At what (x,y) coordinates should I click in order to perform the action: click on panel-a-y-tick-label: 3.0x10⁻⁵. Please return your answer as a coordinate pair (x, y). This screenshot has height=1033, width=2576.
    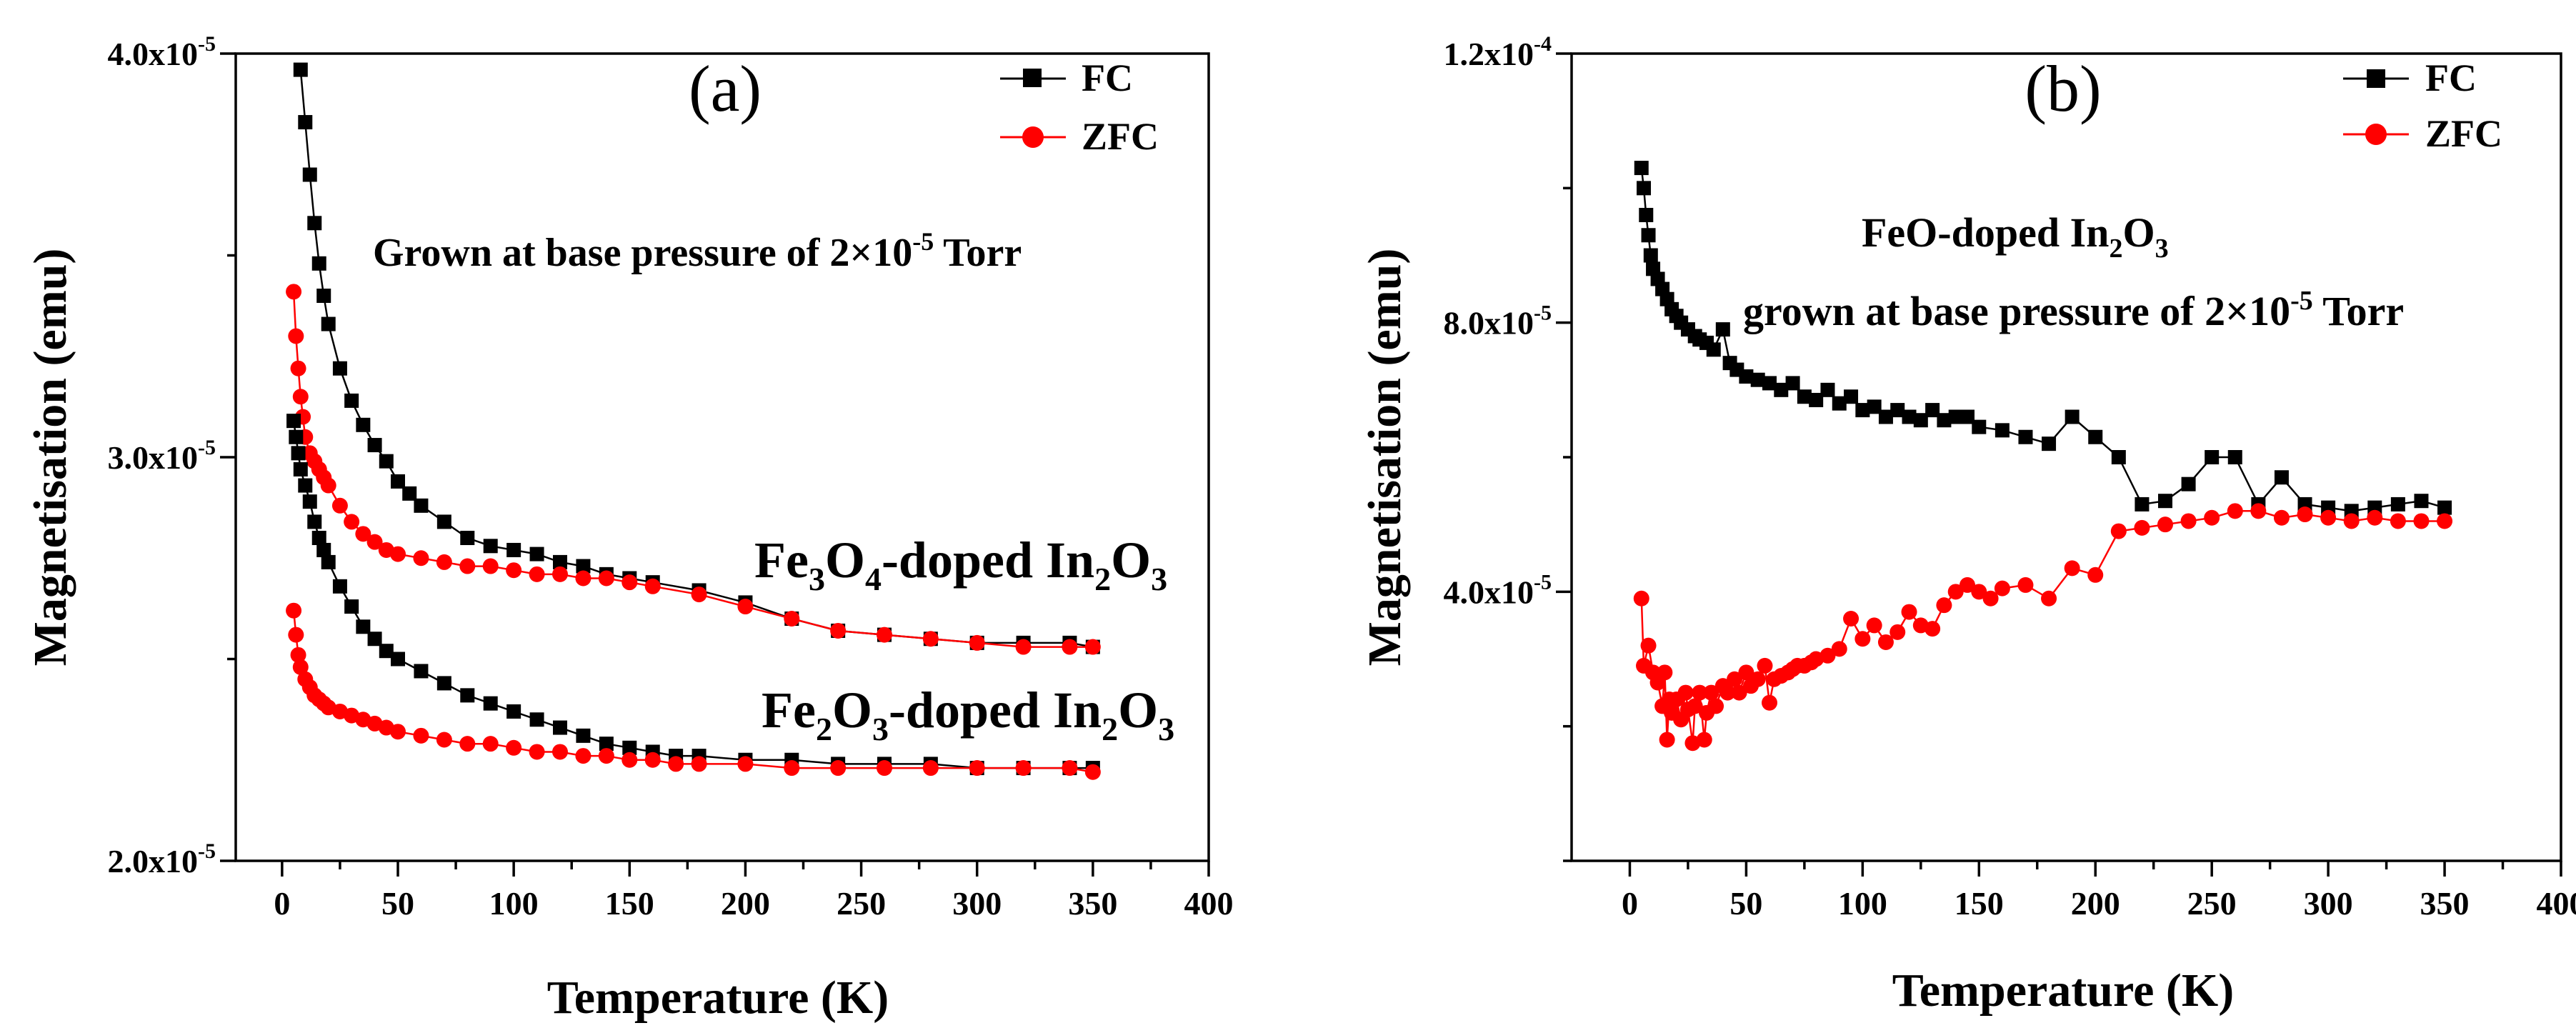
    Looking at the image, I should click on (162, 456).